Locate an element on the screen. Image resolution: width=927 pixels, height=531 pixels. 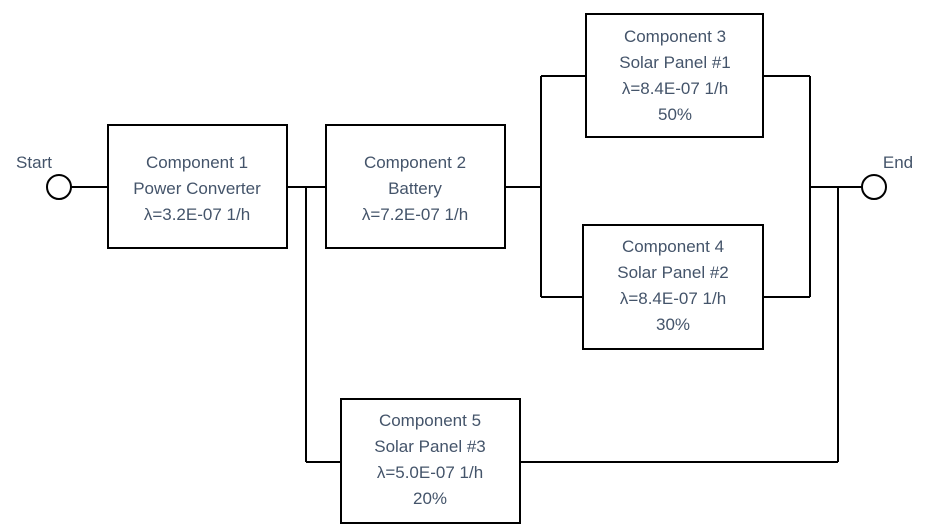
component-1-name: Power Converter is located at coordinates (197, 188).